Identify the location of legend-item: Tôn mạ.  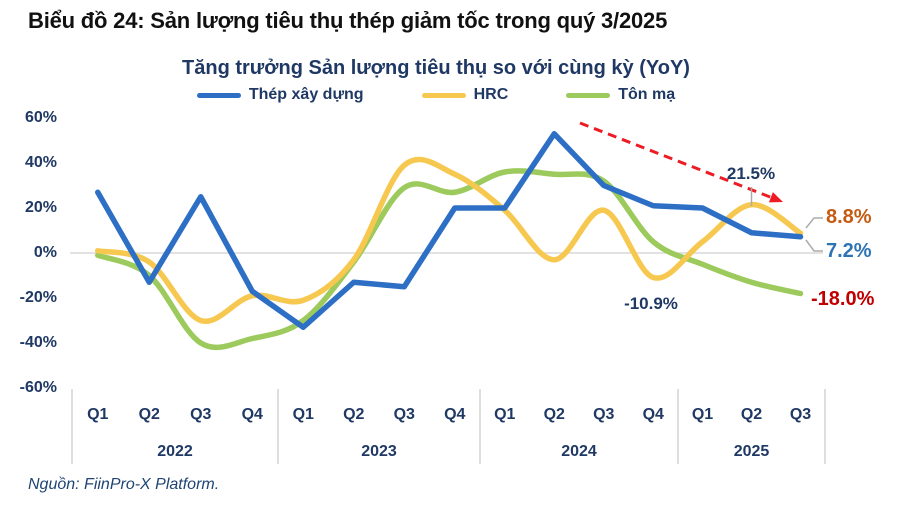
(620, 95).